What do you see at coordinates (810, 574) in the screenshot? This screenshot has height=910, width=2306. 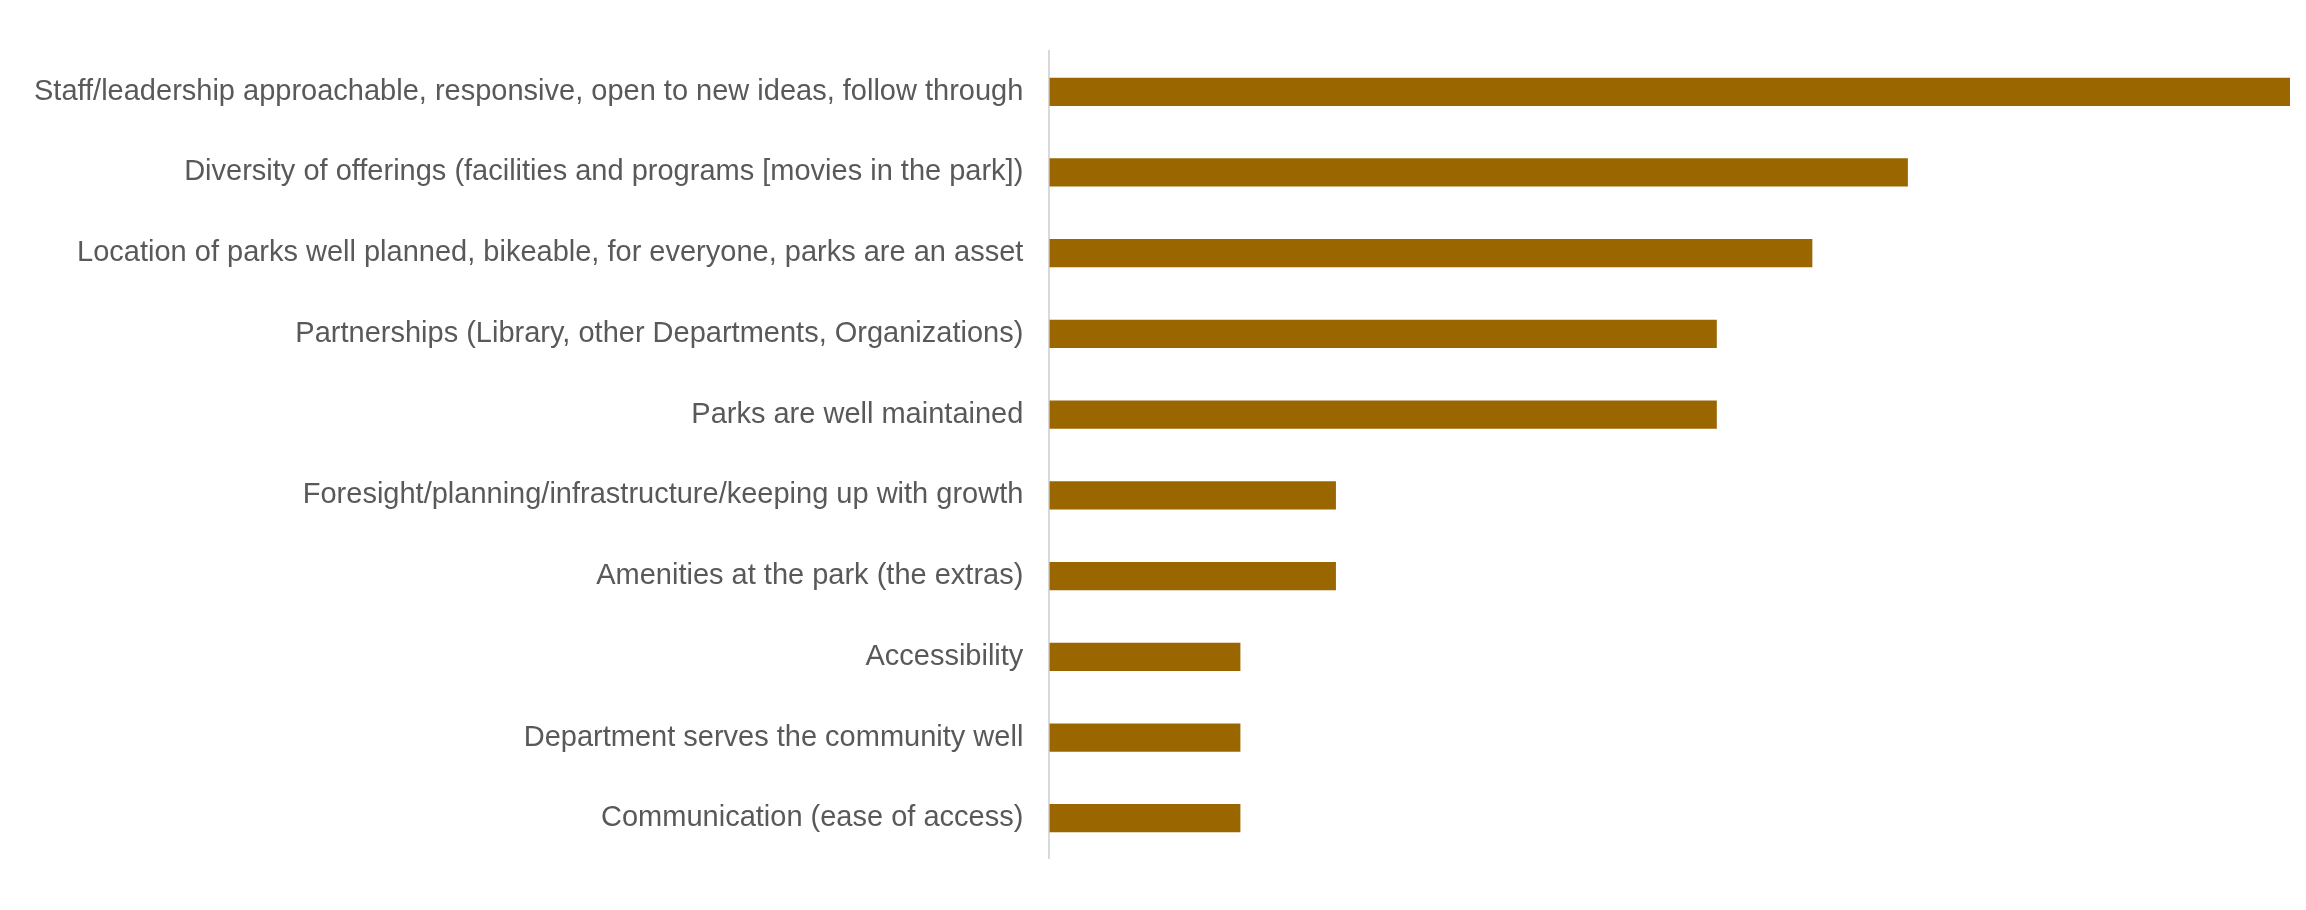 I see `y-tick-label: Amenities at the park (the extras)` at bounding box center [810, 574].